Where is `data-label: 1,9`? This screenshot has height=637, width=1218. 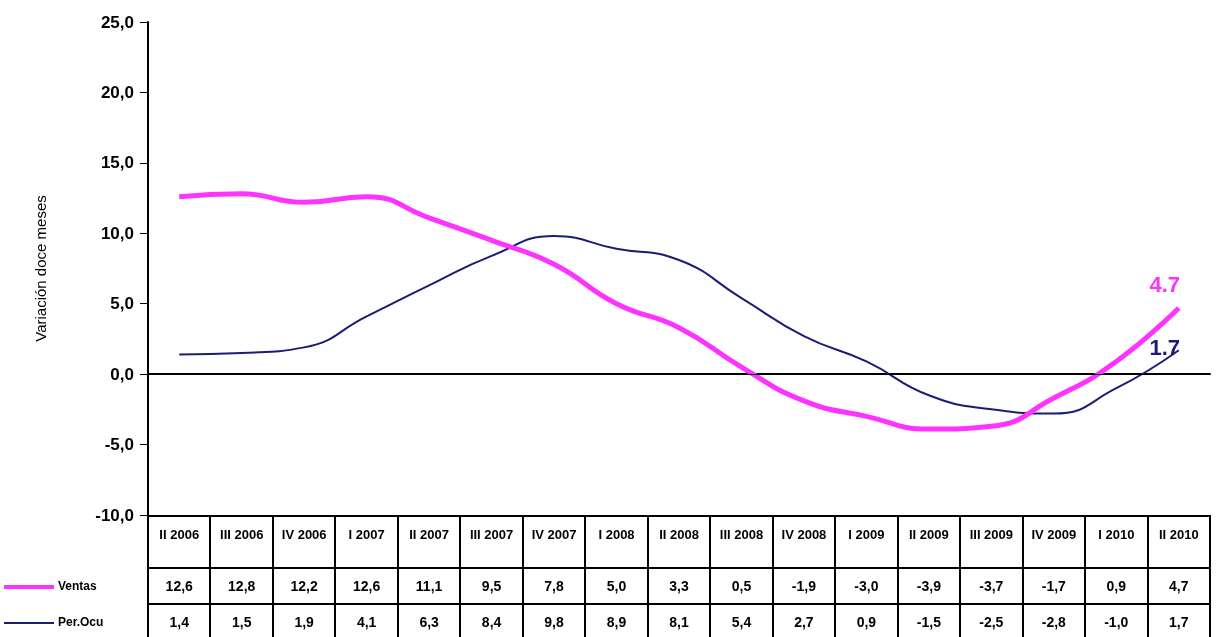
data-label: 1,9 is located at coordinates (304, 620).